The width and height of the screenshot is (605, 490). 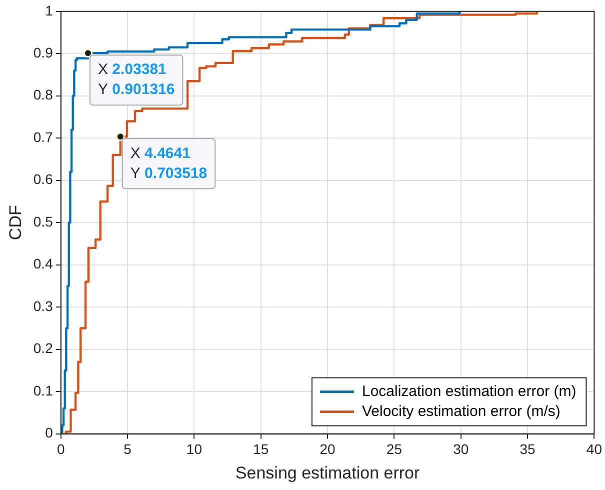 What do you see at coordinates (328, 449) in the screenshot?
I see `x-tick-label: 20` at bounding box center [328, 449].